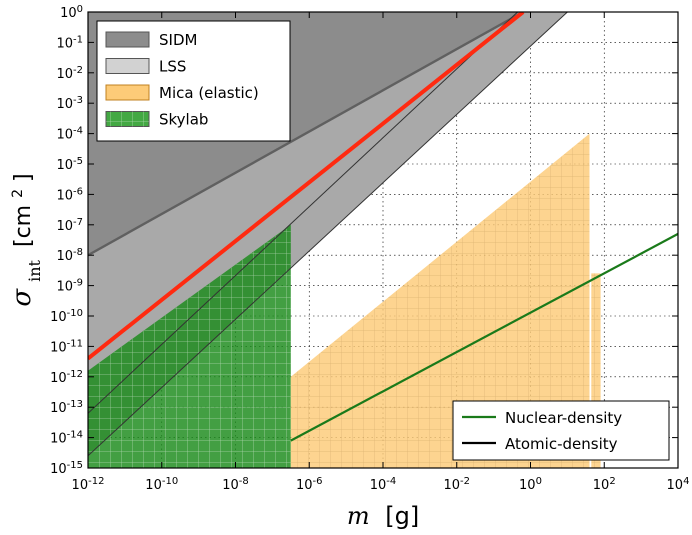 The height and width of the screenshot is (535, 692). What do you see at coordinates (561, 444) in the screenshot?
I see `legend-label: Atomic-density` at bounding box center [561, 444].